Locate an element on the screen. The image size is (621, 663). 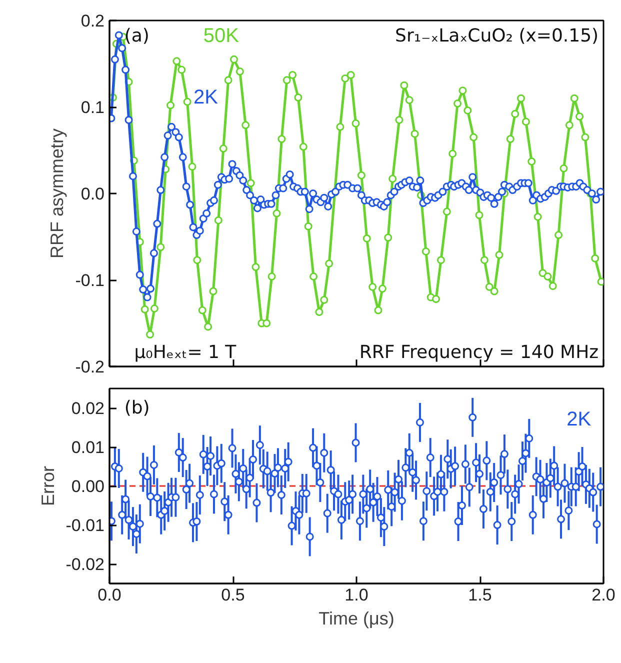
y-tick-label: 0.0 is located at coordinates (92, 194).